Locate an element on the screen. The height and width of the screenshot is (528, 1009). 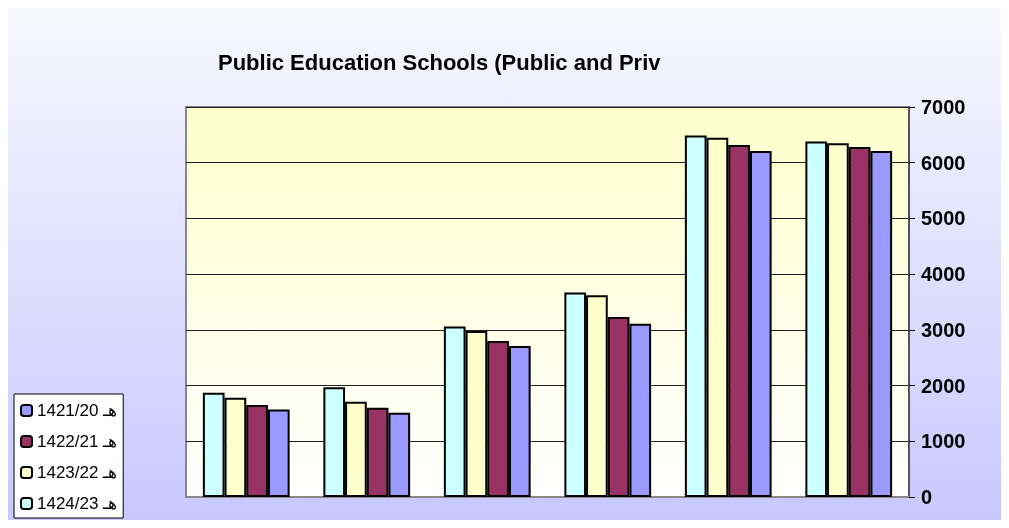
legend-label: هـ 1422/21 is located at coordinates (77, 441).